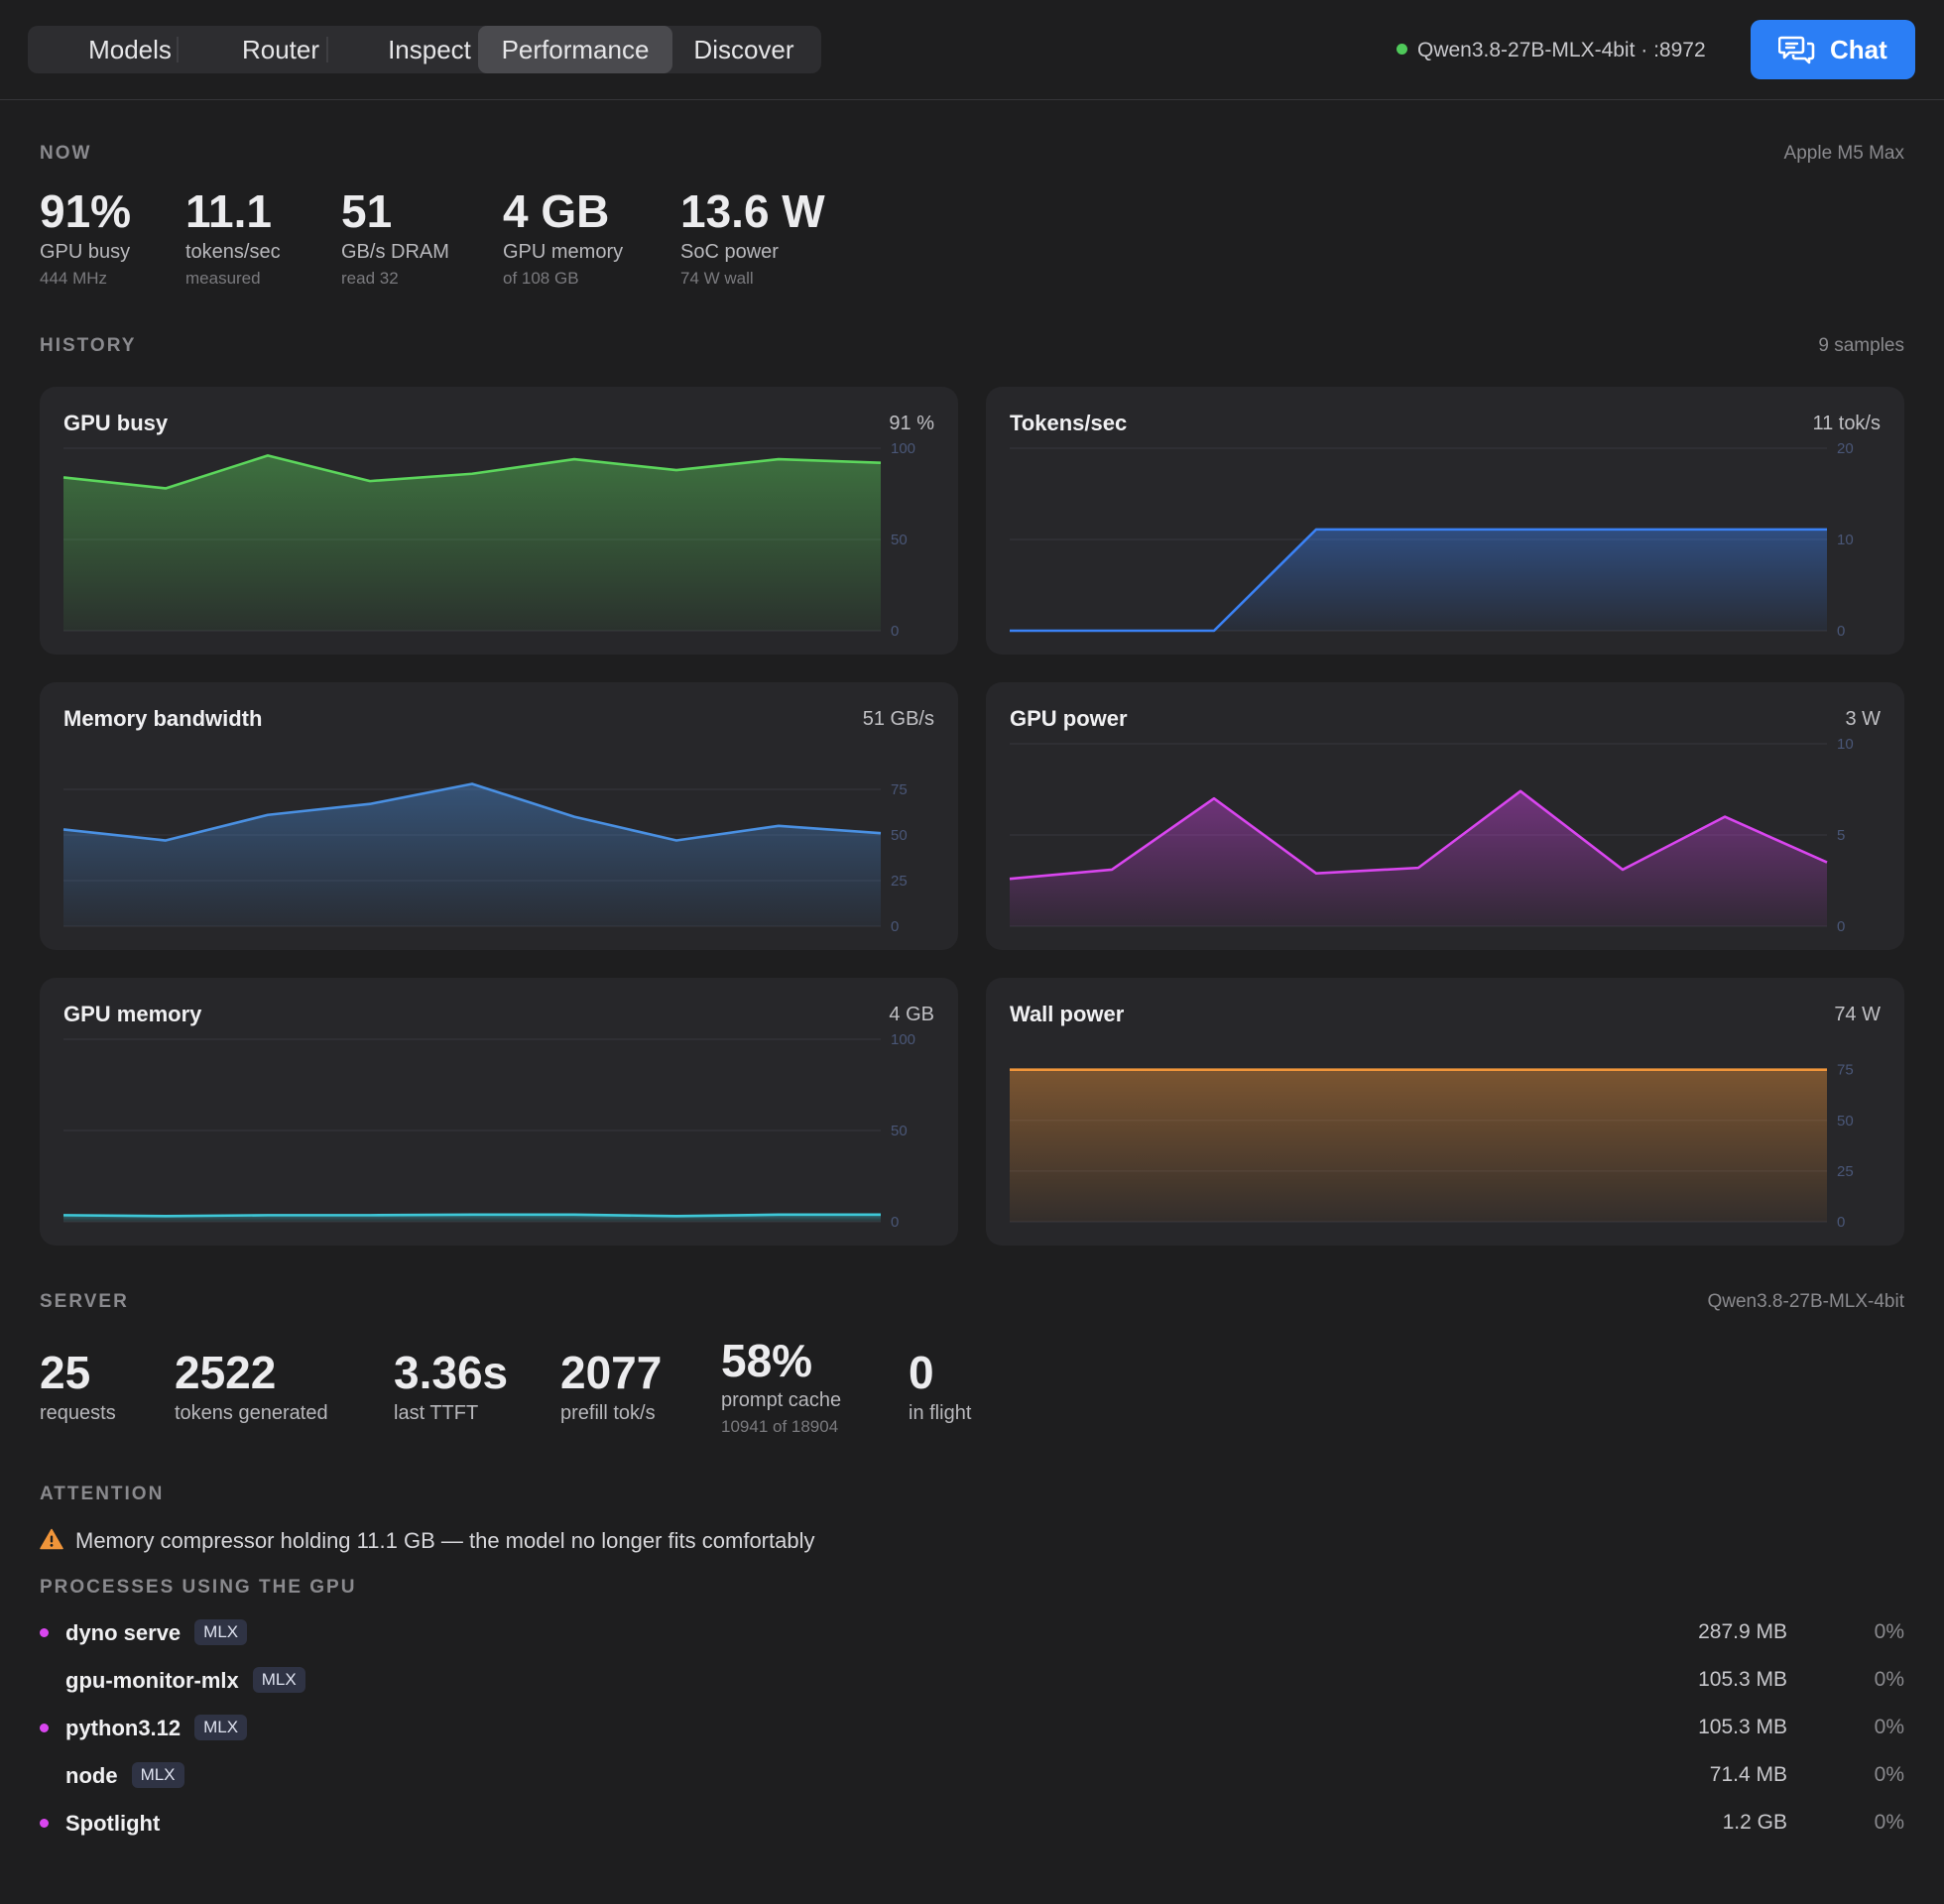 Image resolution: width=1944 pixels, height=1904 pixels. Describe the element at coordinates (1754, 1822) in the screenshot. I see `process-memory: 1.2 GB` at that location.